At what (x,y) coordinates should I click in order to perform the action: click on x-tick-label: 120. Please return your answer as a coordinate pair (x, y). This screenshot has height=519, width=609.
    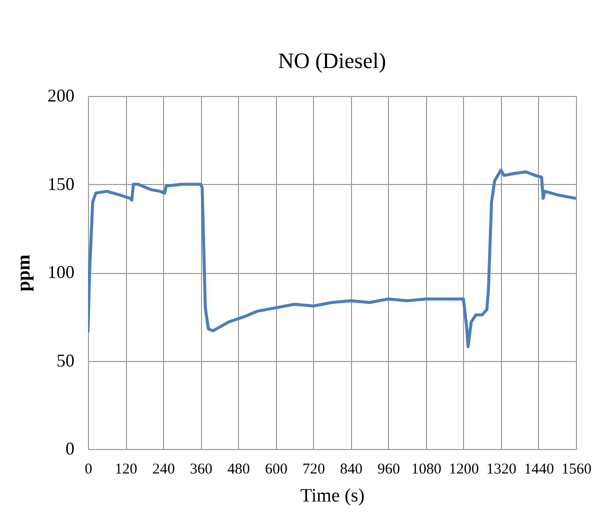
    Looking at the image, I should click on (126, 470).